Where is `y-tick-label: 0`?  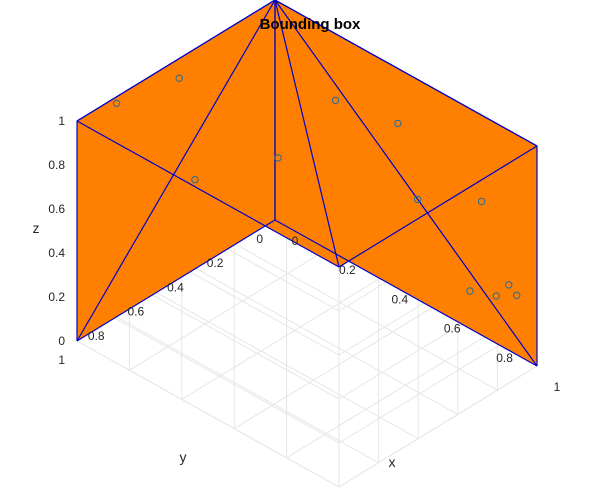
y-tick-label: 0 is located at coordinates (259, 239).